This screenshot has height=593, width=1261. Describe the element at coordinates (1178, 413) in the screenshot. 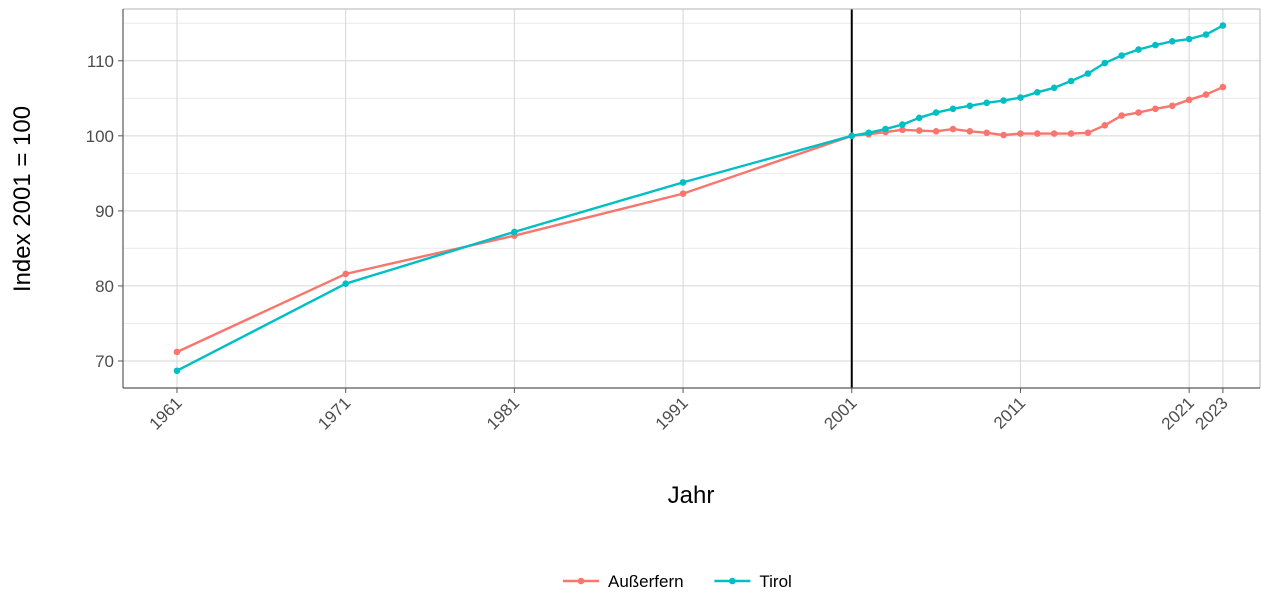

I see `x-tick-label: 2021` at that location.